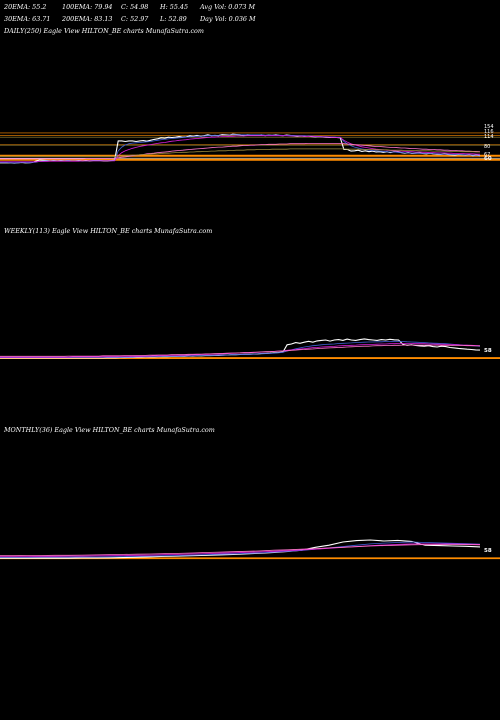 The height and width of the screenshot is (720, 500). I want to click on low-readout: L: 52.89, so click(173, 19).